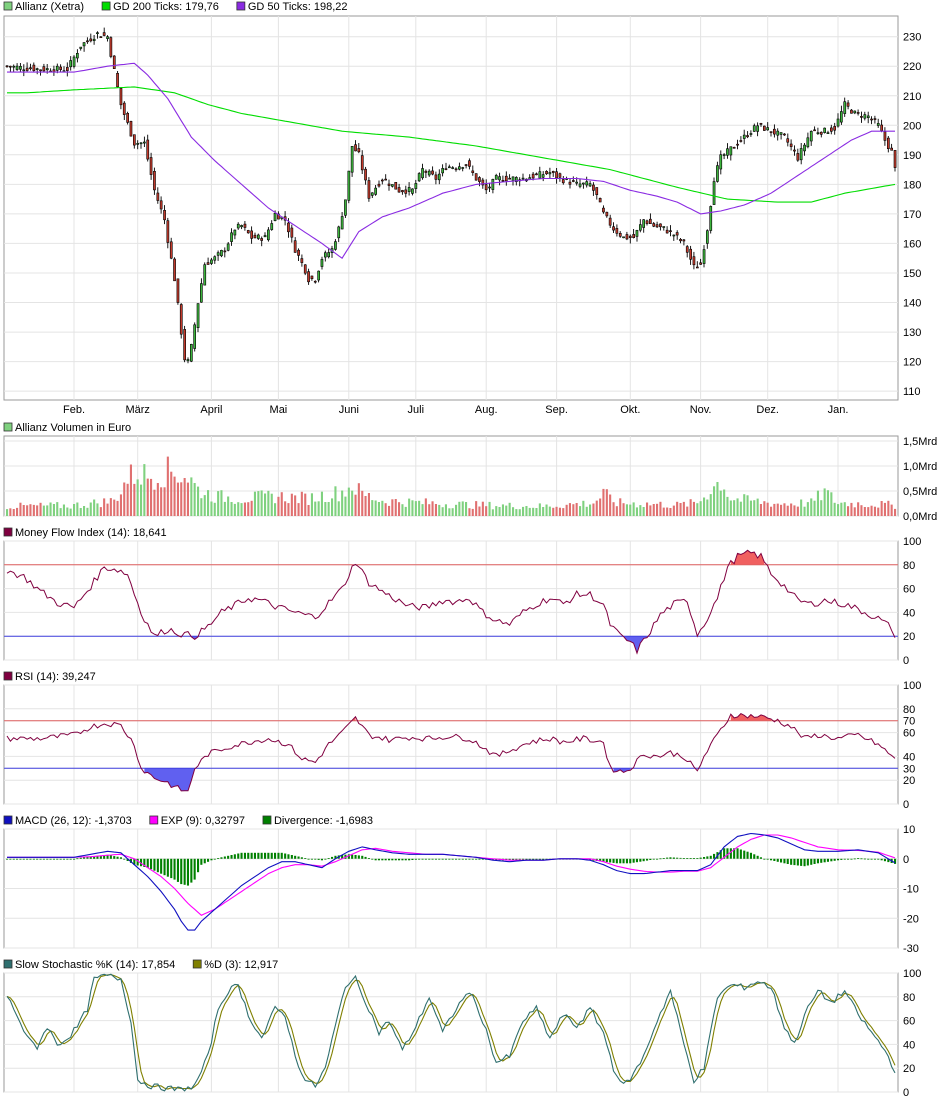 This screenshot has height=1107, width=940. I want to click on oversold-fill, so click(169, 779).